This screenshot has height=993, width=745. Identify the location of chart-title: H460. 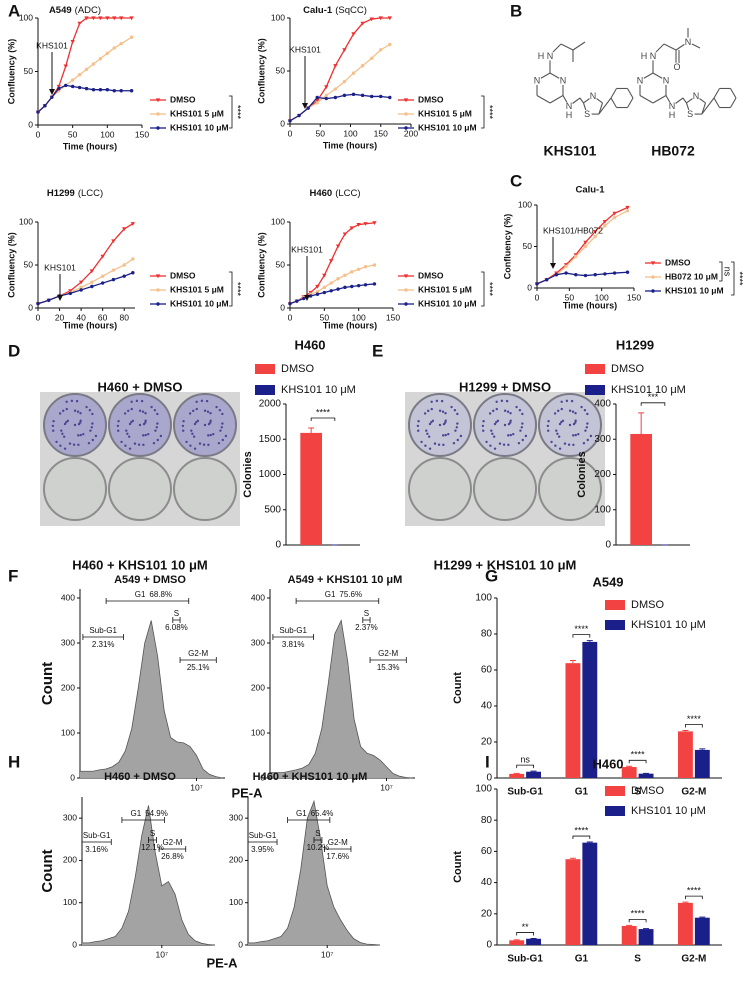
(309, 344).